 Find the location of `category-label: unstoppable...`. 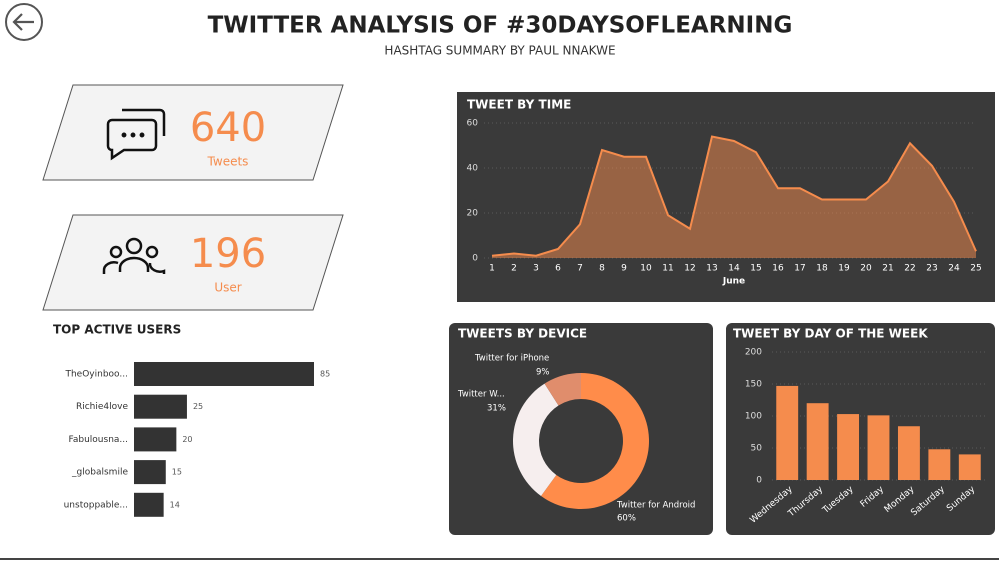

category-label: unstoppable... is located at coordinates (96, 505).